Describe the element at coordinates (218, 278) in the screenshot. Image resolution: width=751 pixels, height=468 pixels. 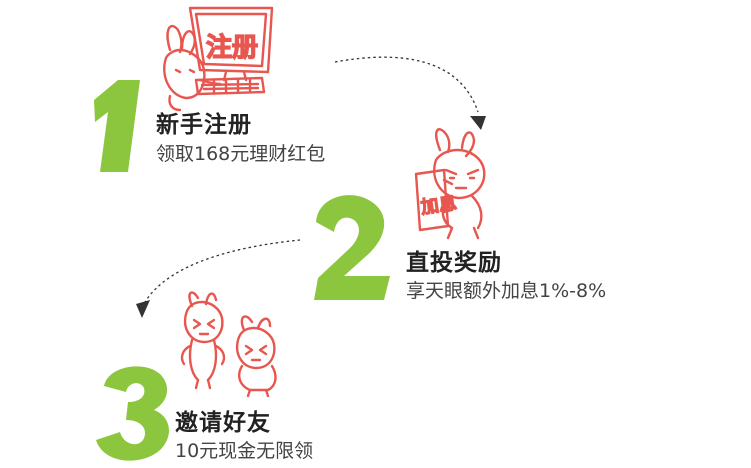
I see `arrow-step2-to-step3` at that location.